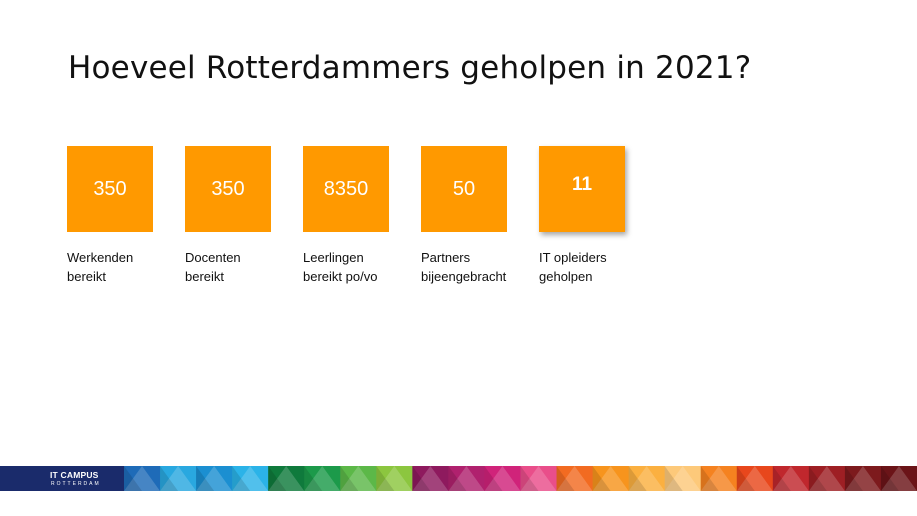 The height and width of the screenshot is (516, 917). Describe the element at coordinates (213, 267) in the screenshot. I see `stat-label: Docenten bereikt` at that location.